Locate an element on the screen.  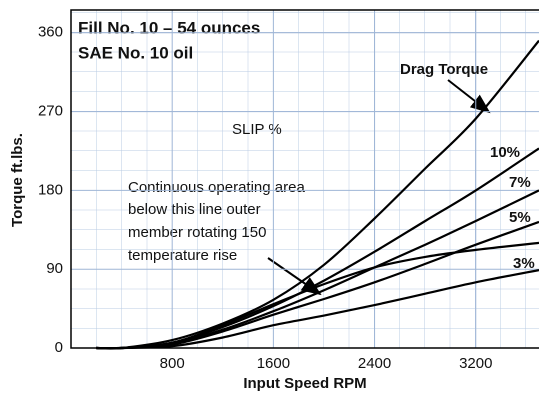
series-label: 5% is located at coordinates (520, 217).